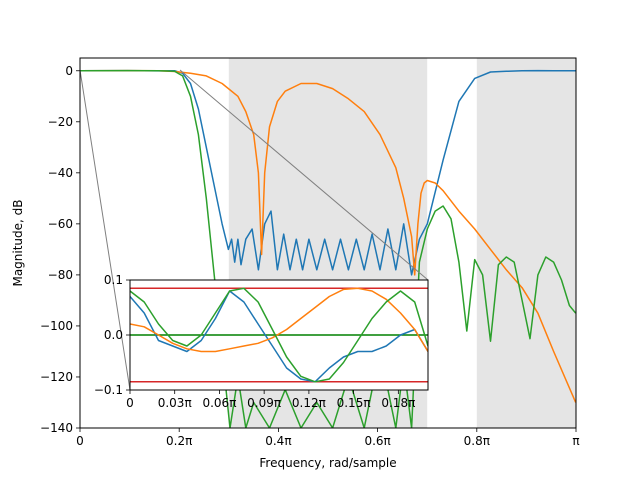  I want to click on inset-xtick-label: 0.06π, so click(219, 403).